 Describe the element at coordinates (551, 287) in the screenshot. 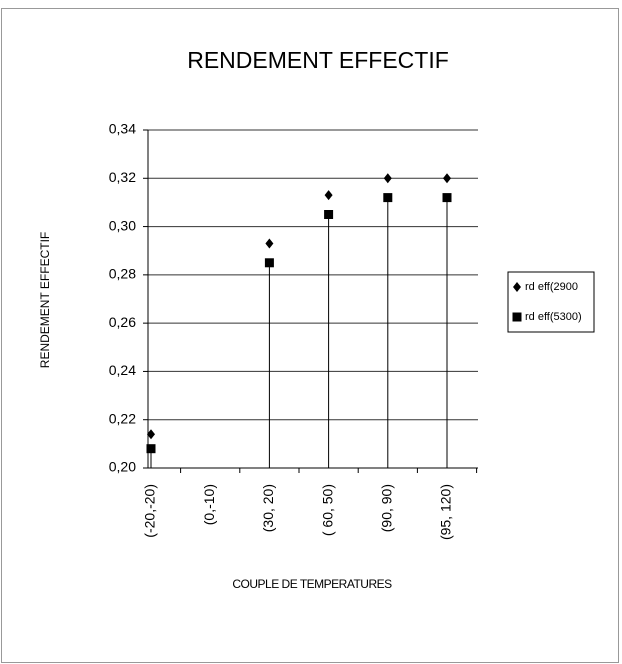

I see `legend-label: rd eff(2900` at that location.